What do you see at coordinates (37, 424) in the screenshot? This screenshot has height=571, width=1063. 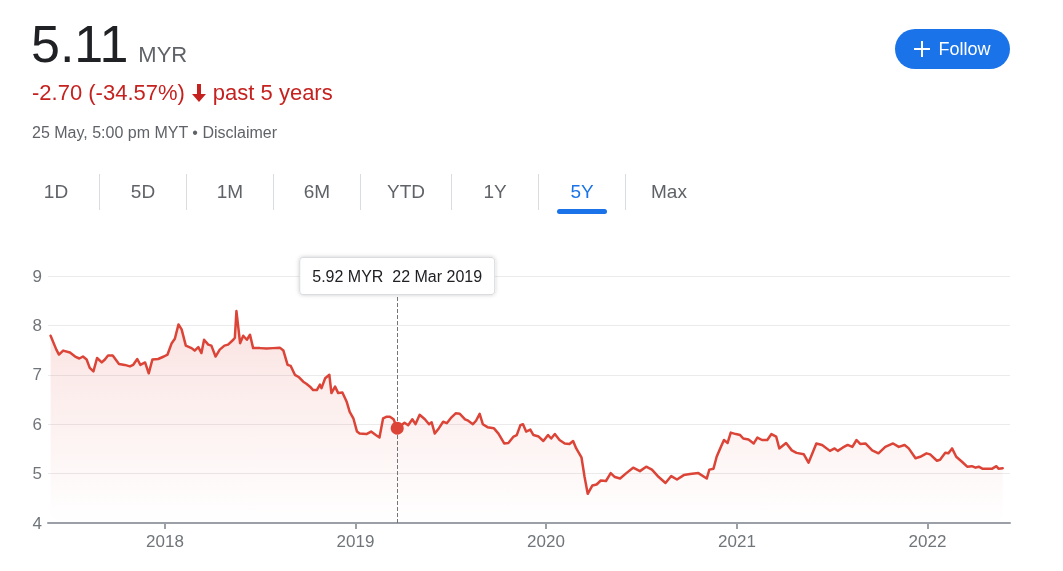 I see `y-tick-label: 6` at bounding box center [37, 424].